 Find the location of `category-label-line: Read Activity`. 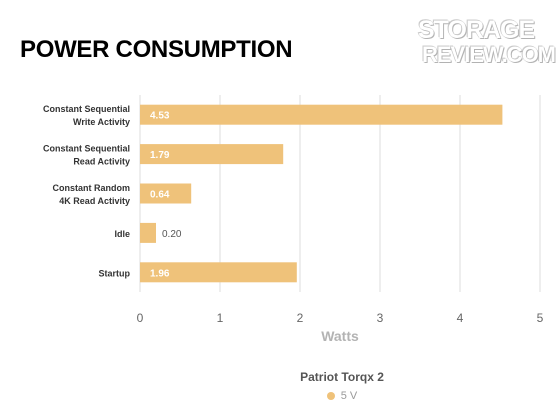

category-label-line: Read Activity is located at coordinates (101, 162).